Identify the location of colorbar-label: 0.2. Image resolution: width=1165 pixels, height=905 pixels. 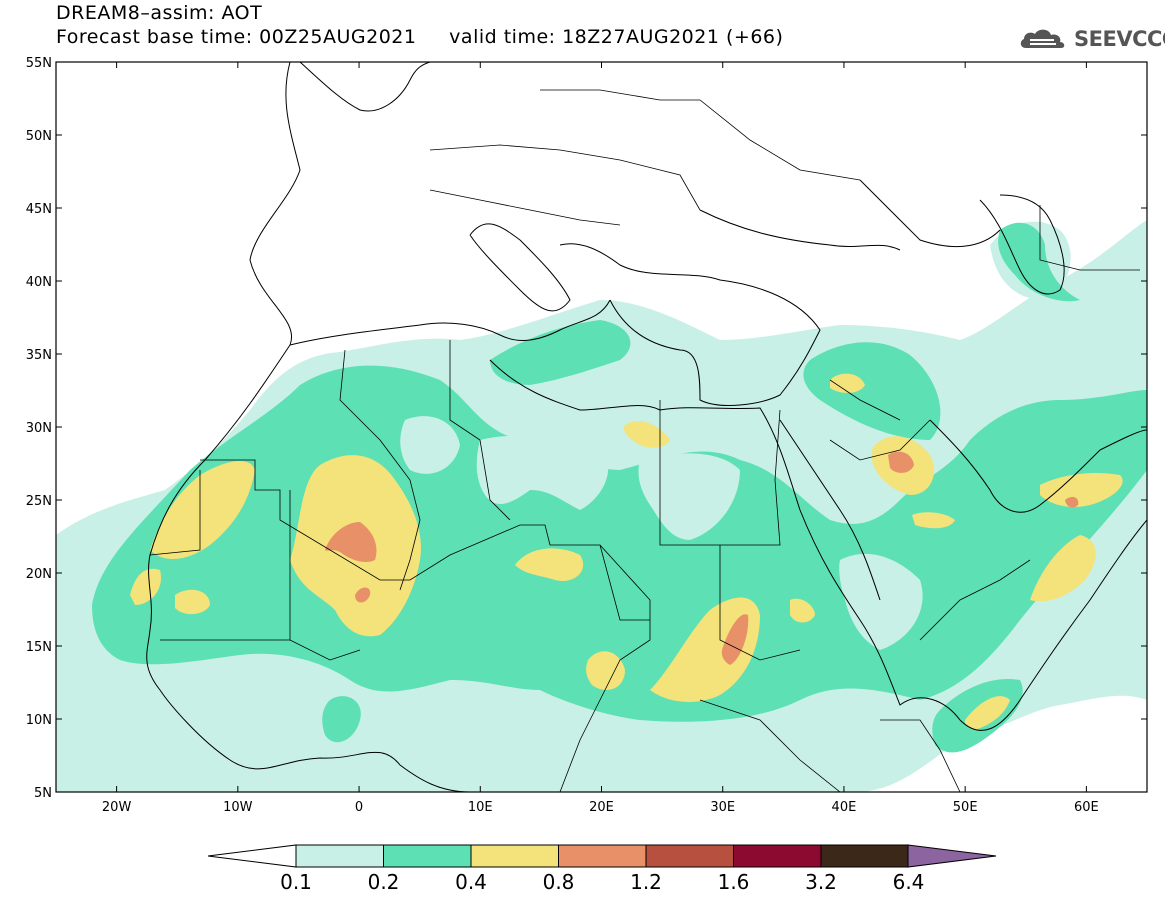
(384, 882).